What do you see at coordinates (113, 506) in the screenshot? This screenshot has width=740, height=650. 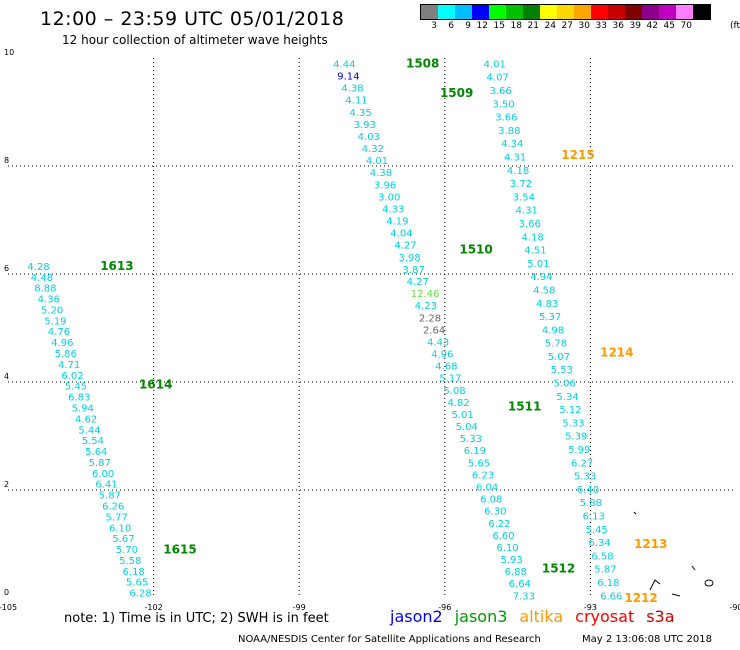 I see `wave-height-label: 6.26` at bounding box center [113, 506].